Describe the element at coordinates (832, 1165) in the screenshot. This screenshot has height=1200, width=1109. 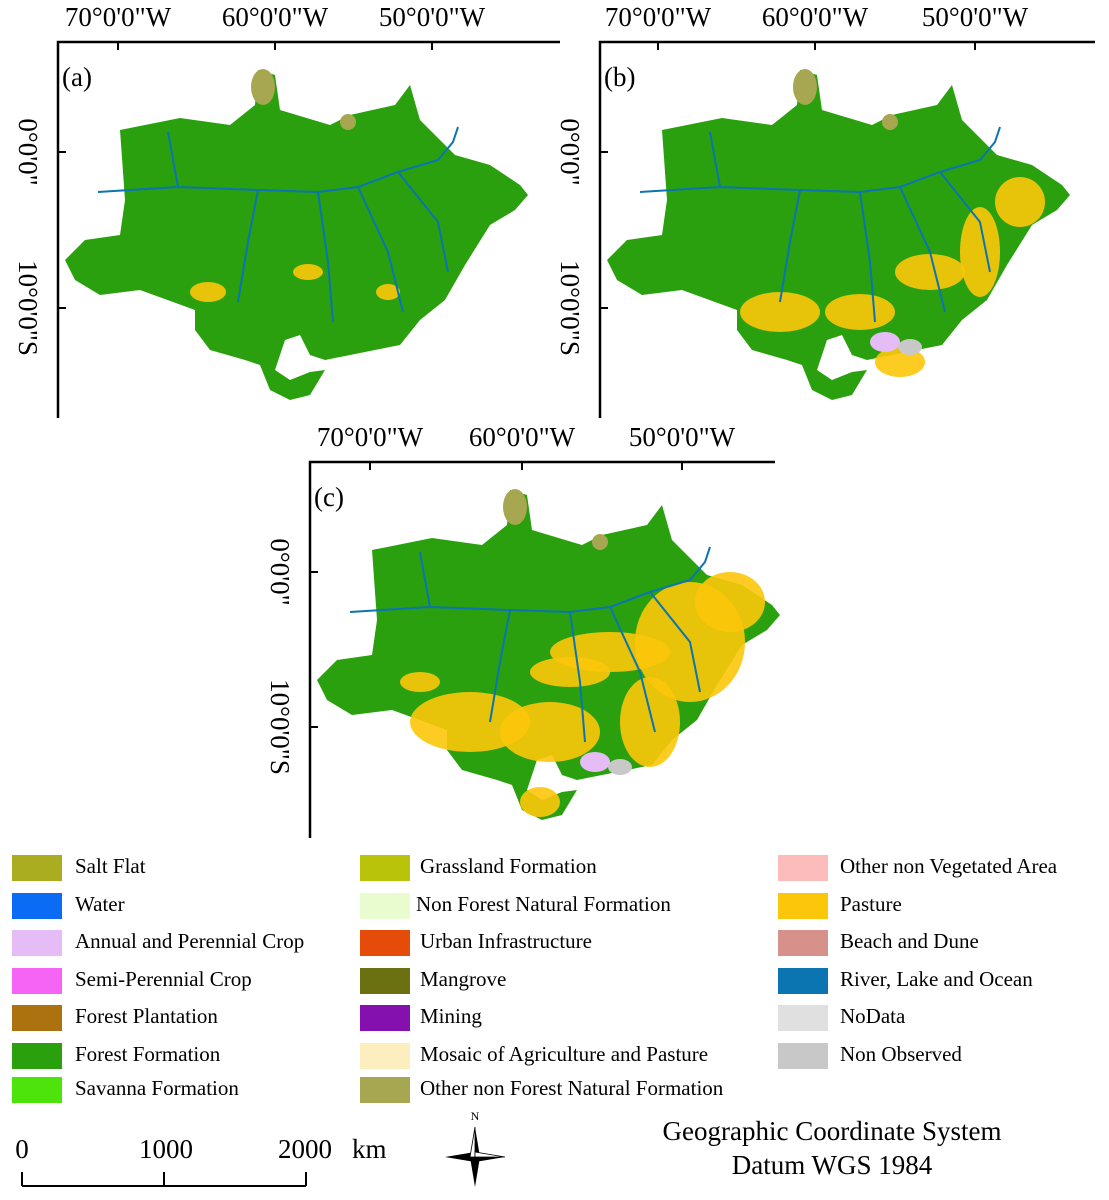
I see `crs-text: Datum WGS 1984` at that location.